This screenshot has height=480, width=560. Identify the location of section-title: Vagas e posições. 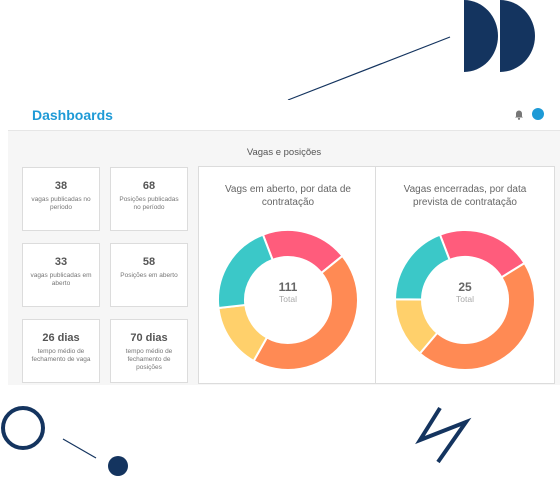
(284, 152).